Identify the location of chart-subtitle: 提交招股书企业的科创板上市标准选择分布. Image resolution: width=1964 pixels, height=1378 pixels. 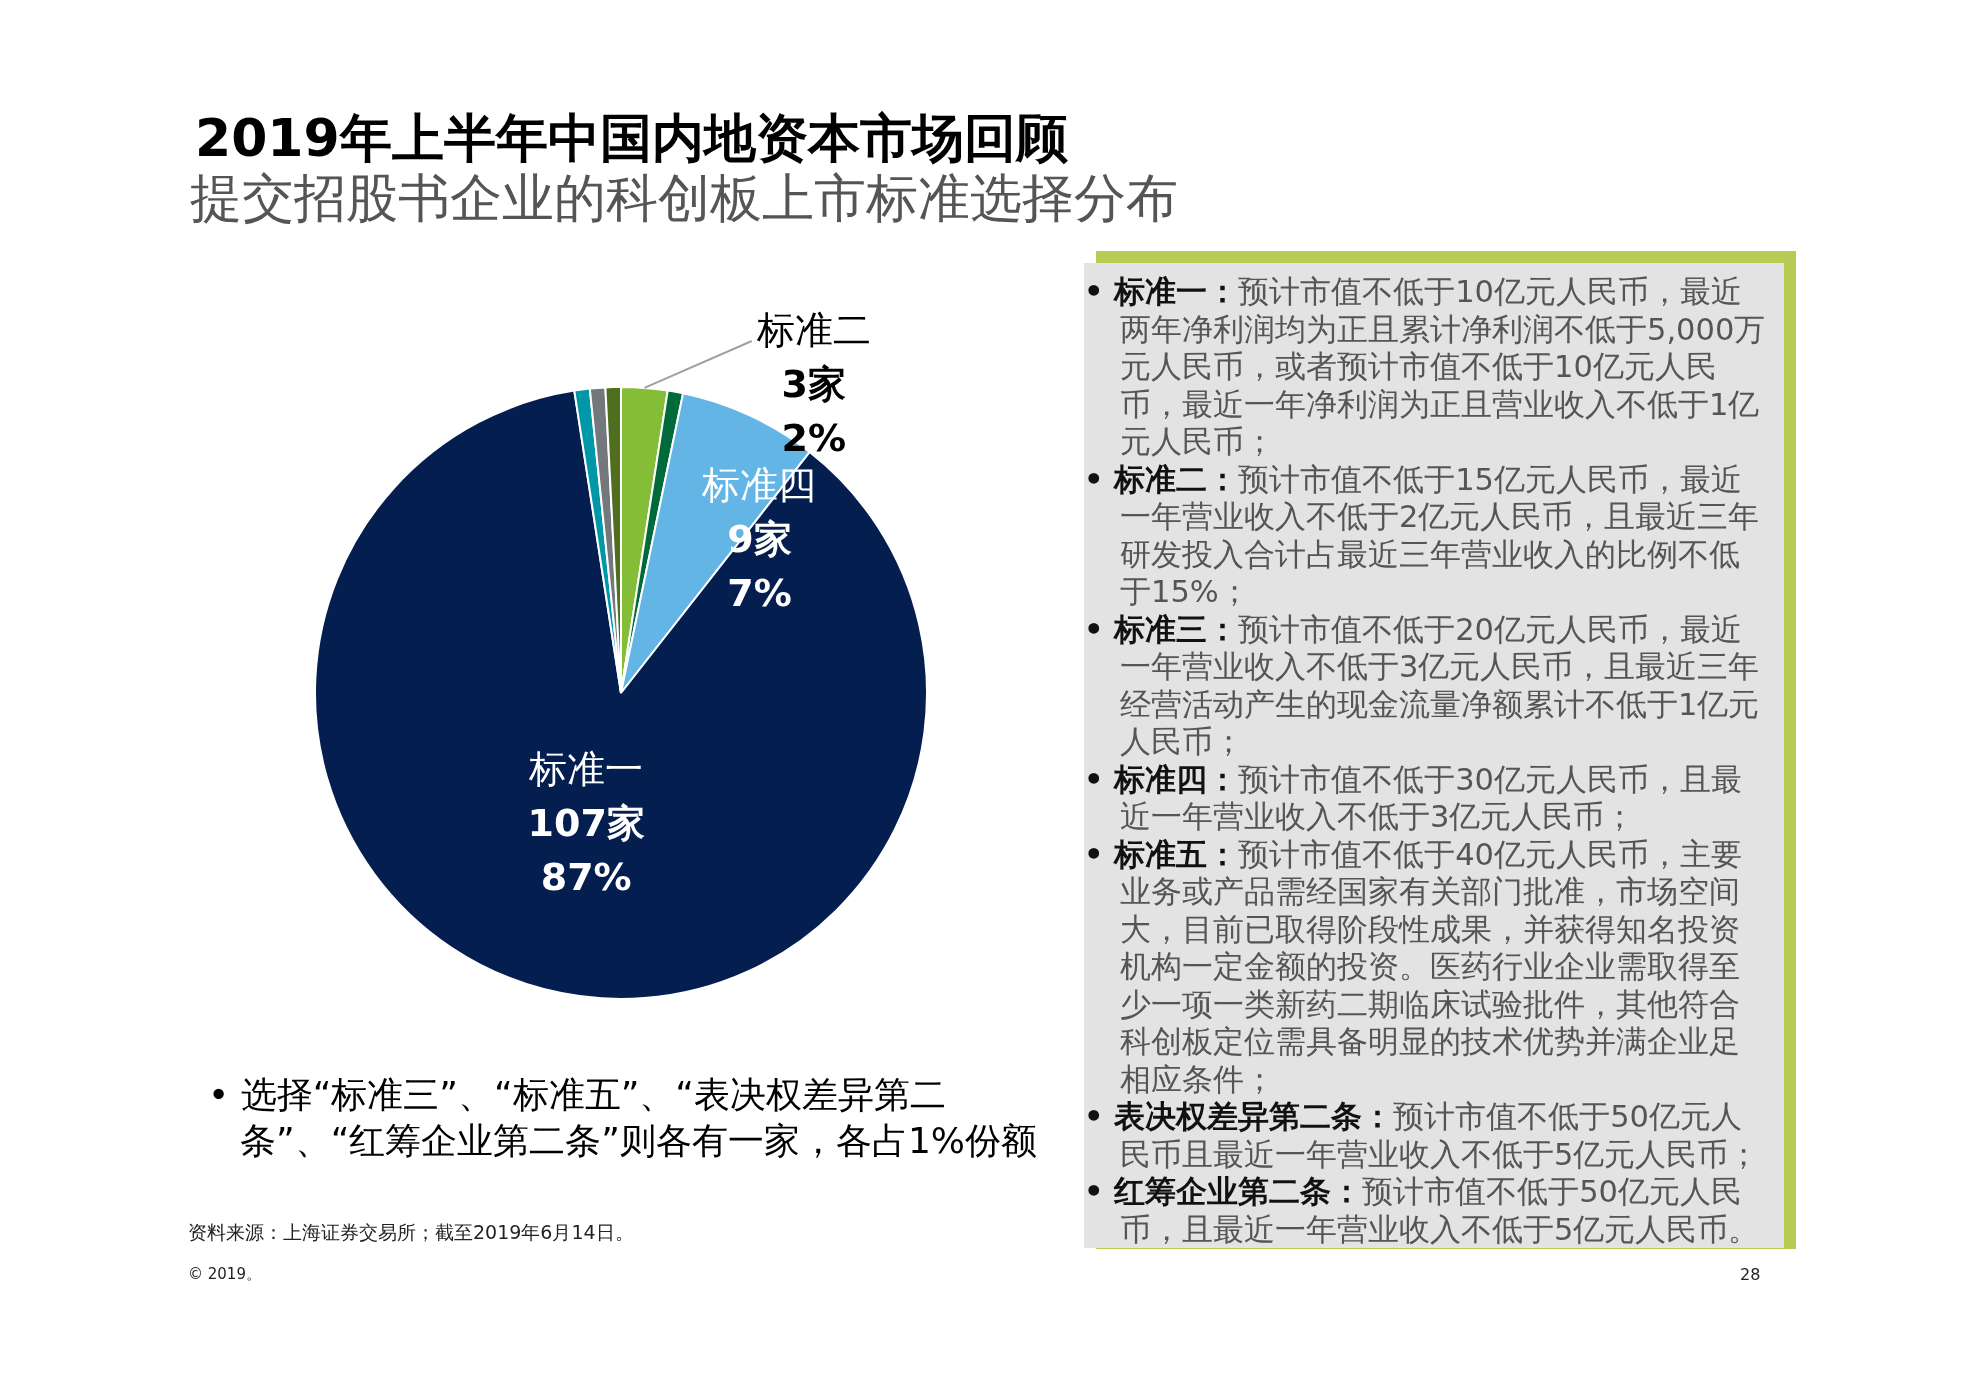
(684, 198).